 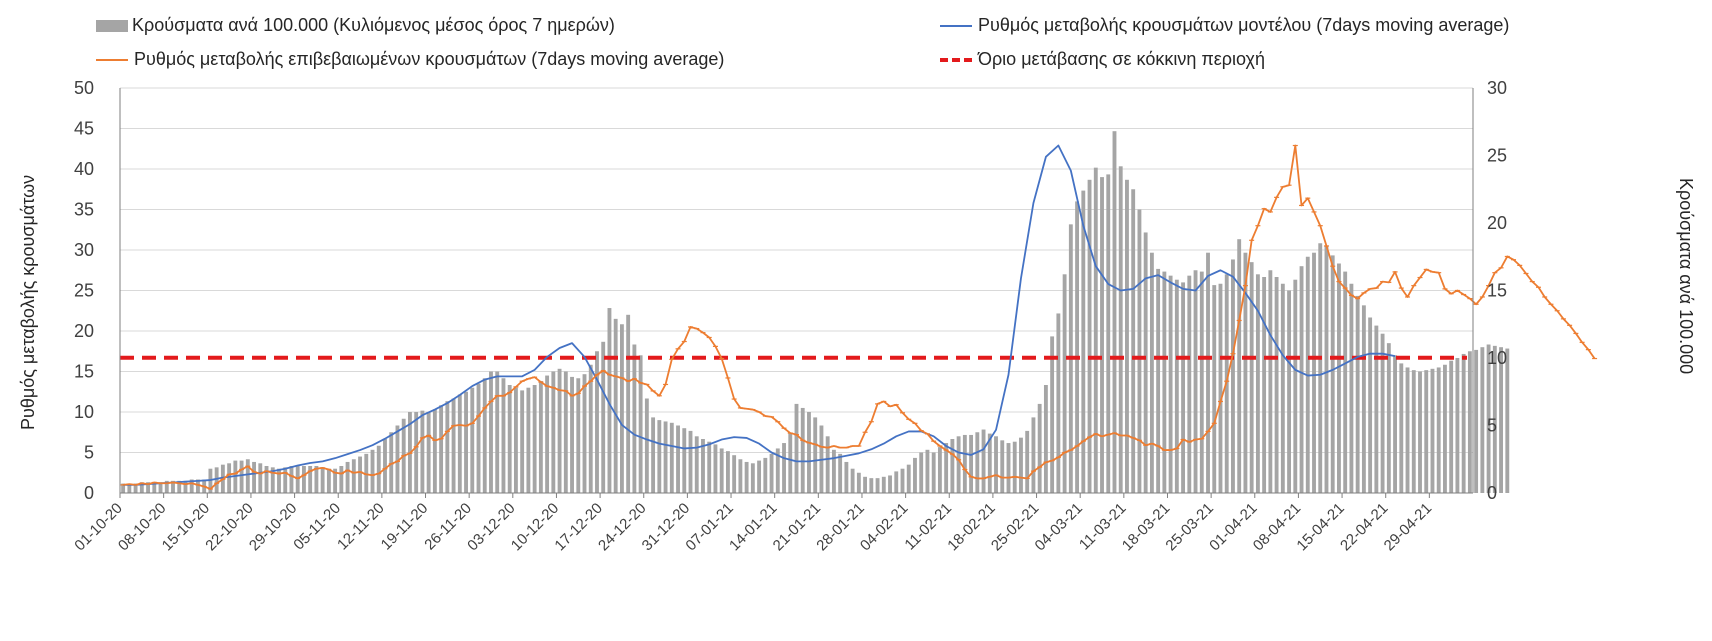 I want to click on y-left-tick-label: 10, so click(x=84, y=412).